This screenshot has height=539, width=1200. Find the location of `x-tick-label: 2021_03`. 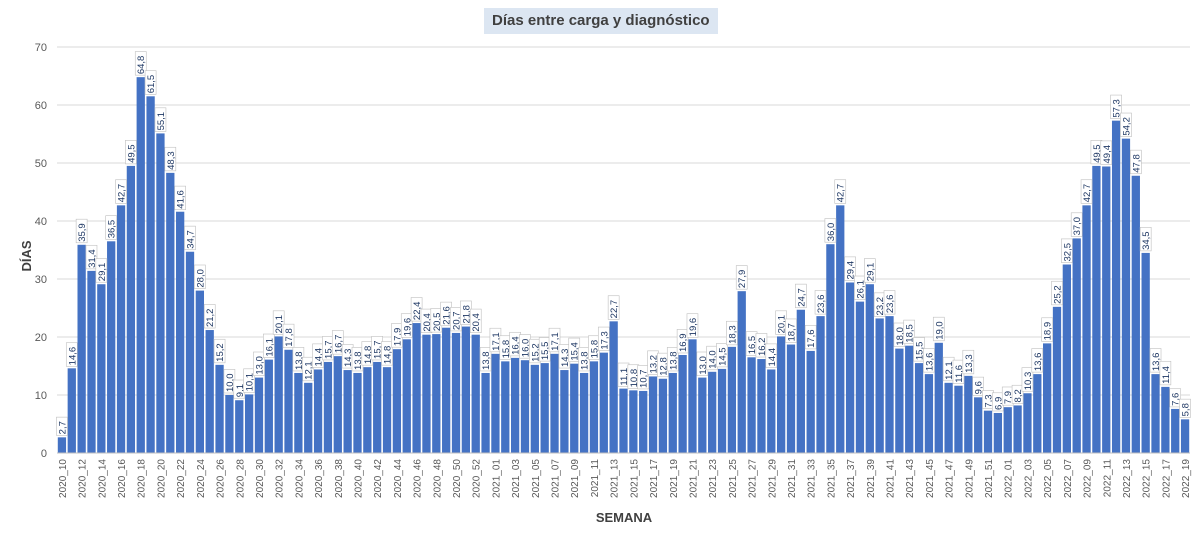

x-tick-label: 2021_03 is located at coordinates (516, 478).